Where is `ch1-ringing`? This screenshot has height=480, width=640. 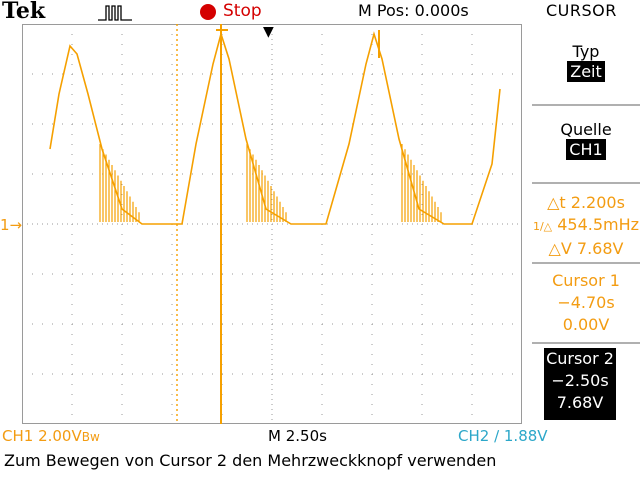
ch1-ringing is located at coordinates (270, 183).